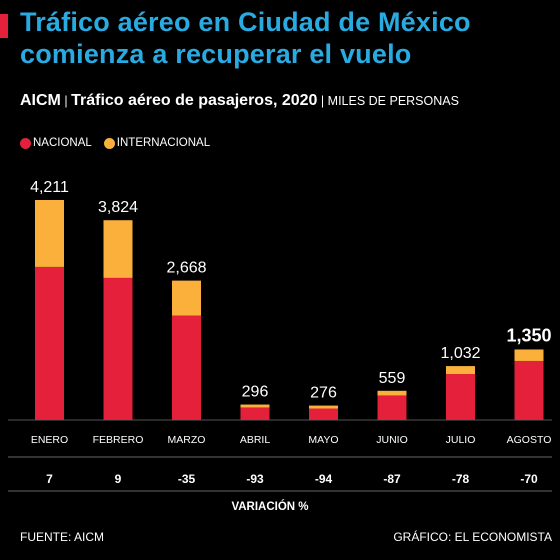 This screenshot has width=560, height=560. Describe the element at coordinates (529, 355) in the screenshot. I see `bar-internacional-agosto` at that location.